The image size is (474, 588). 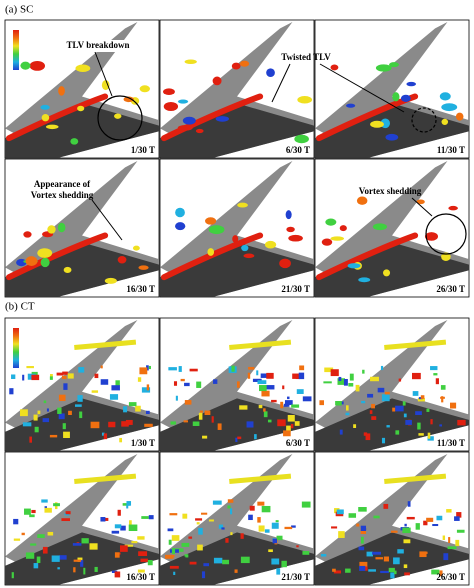 What do you see at coordinates (107, 220) in the screenshot?
I see `arrow` at bounding box center [107, 220].